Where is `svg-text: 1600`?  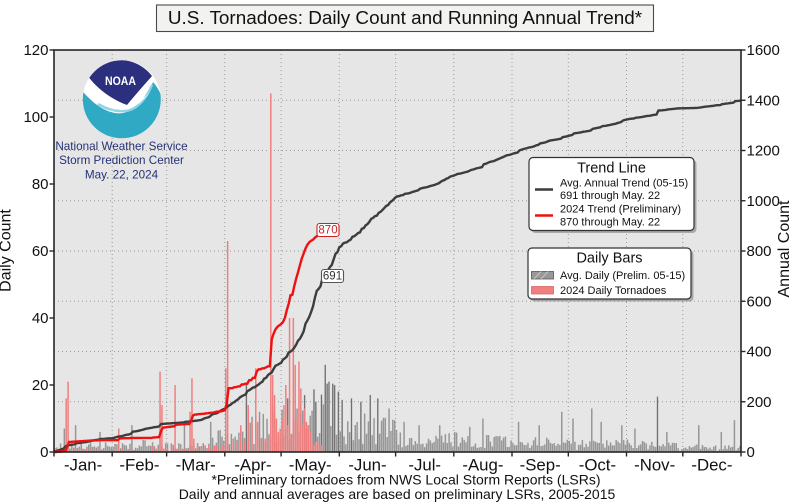 svg-text: 1600 is located at coordinates (763, 50).